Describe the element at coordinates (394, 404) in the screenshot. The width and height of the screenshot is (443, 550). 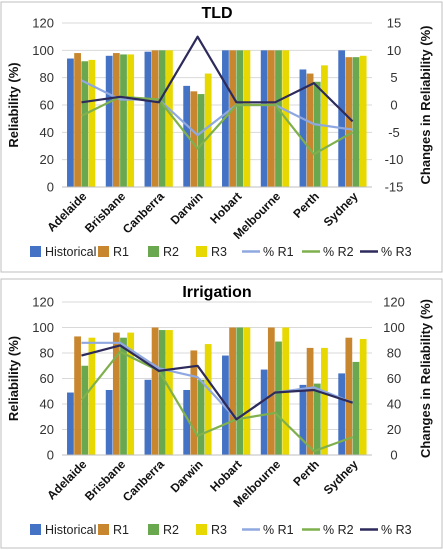
I see `y2-tick-label: 40` at that location.